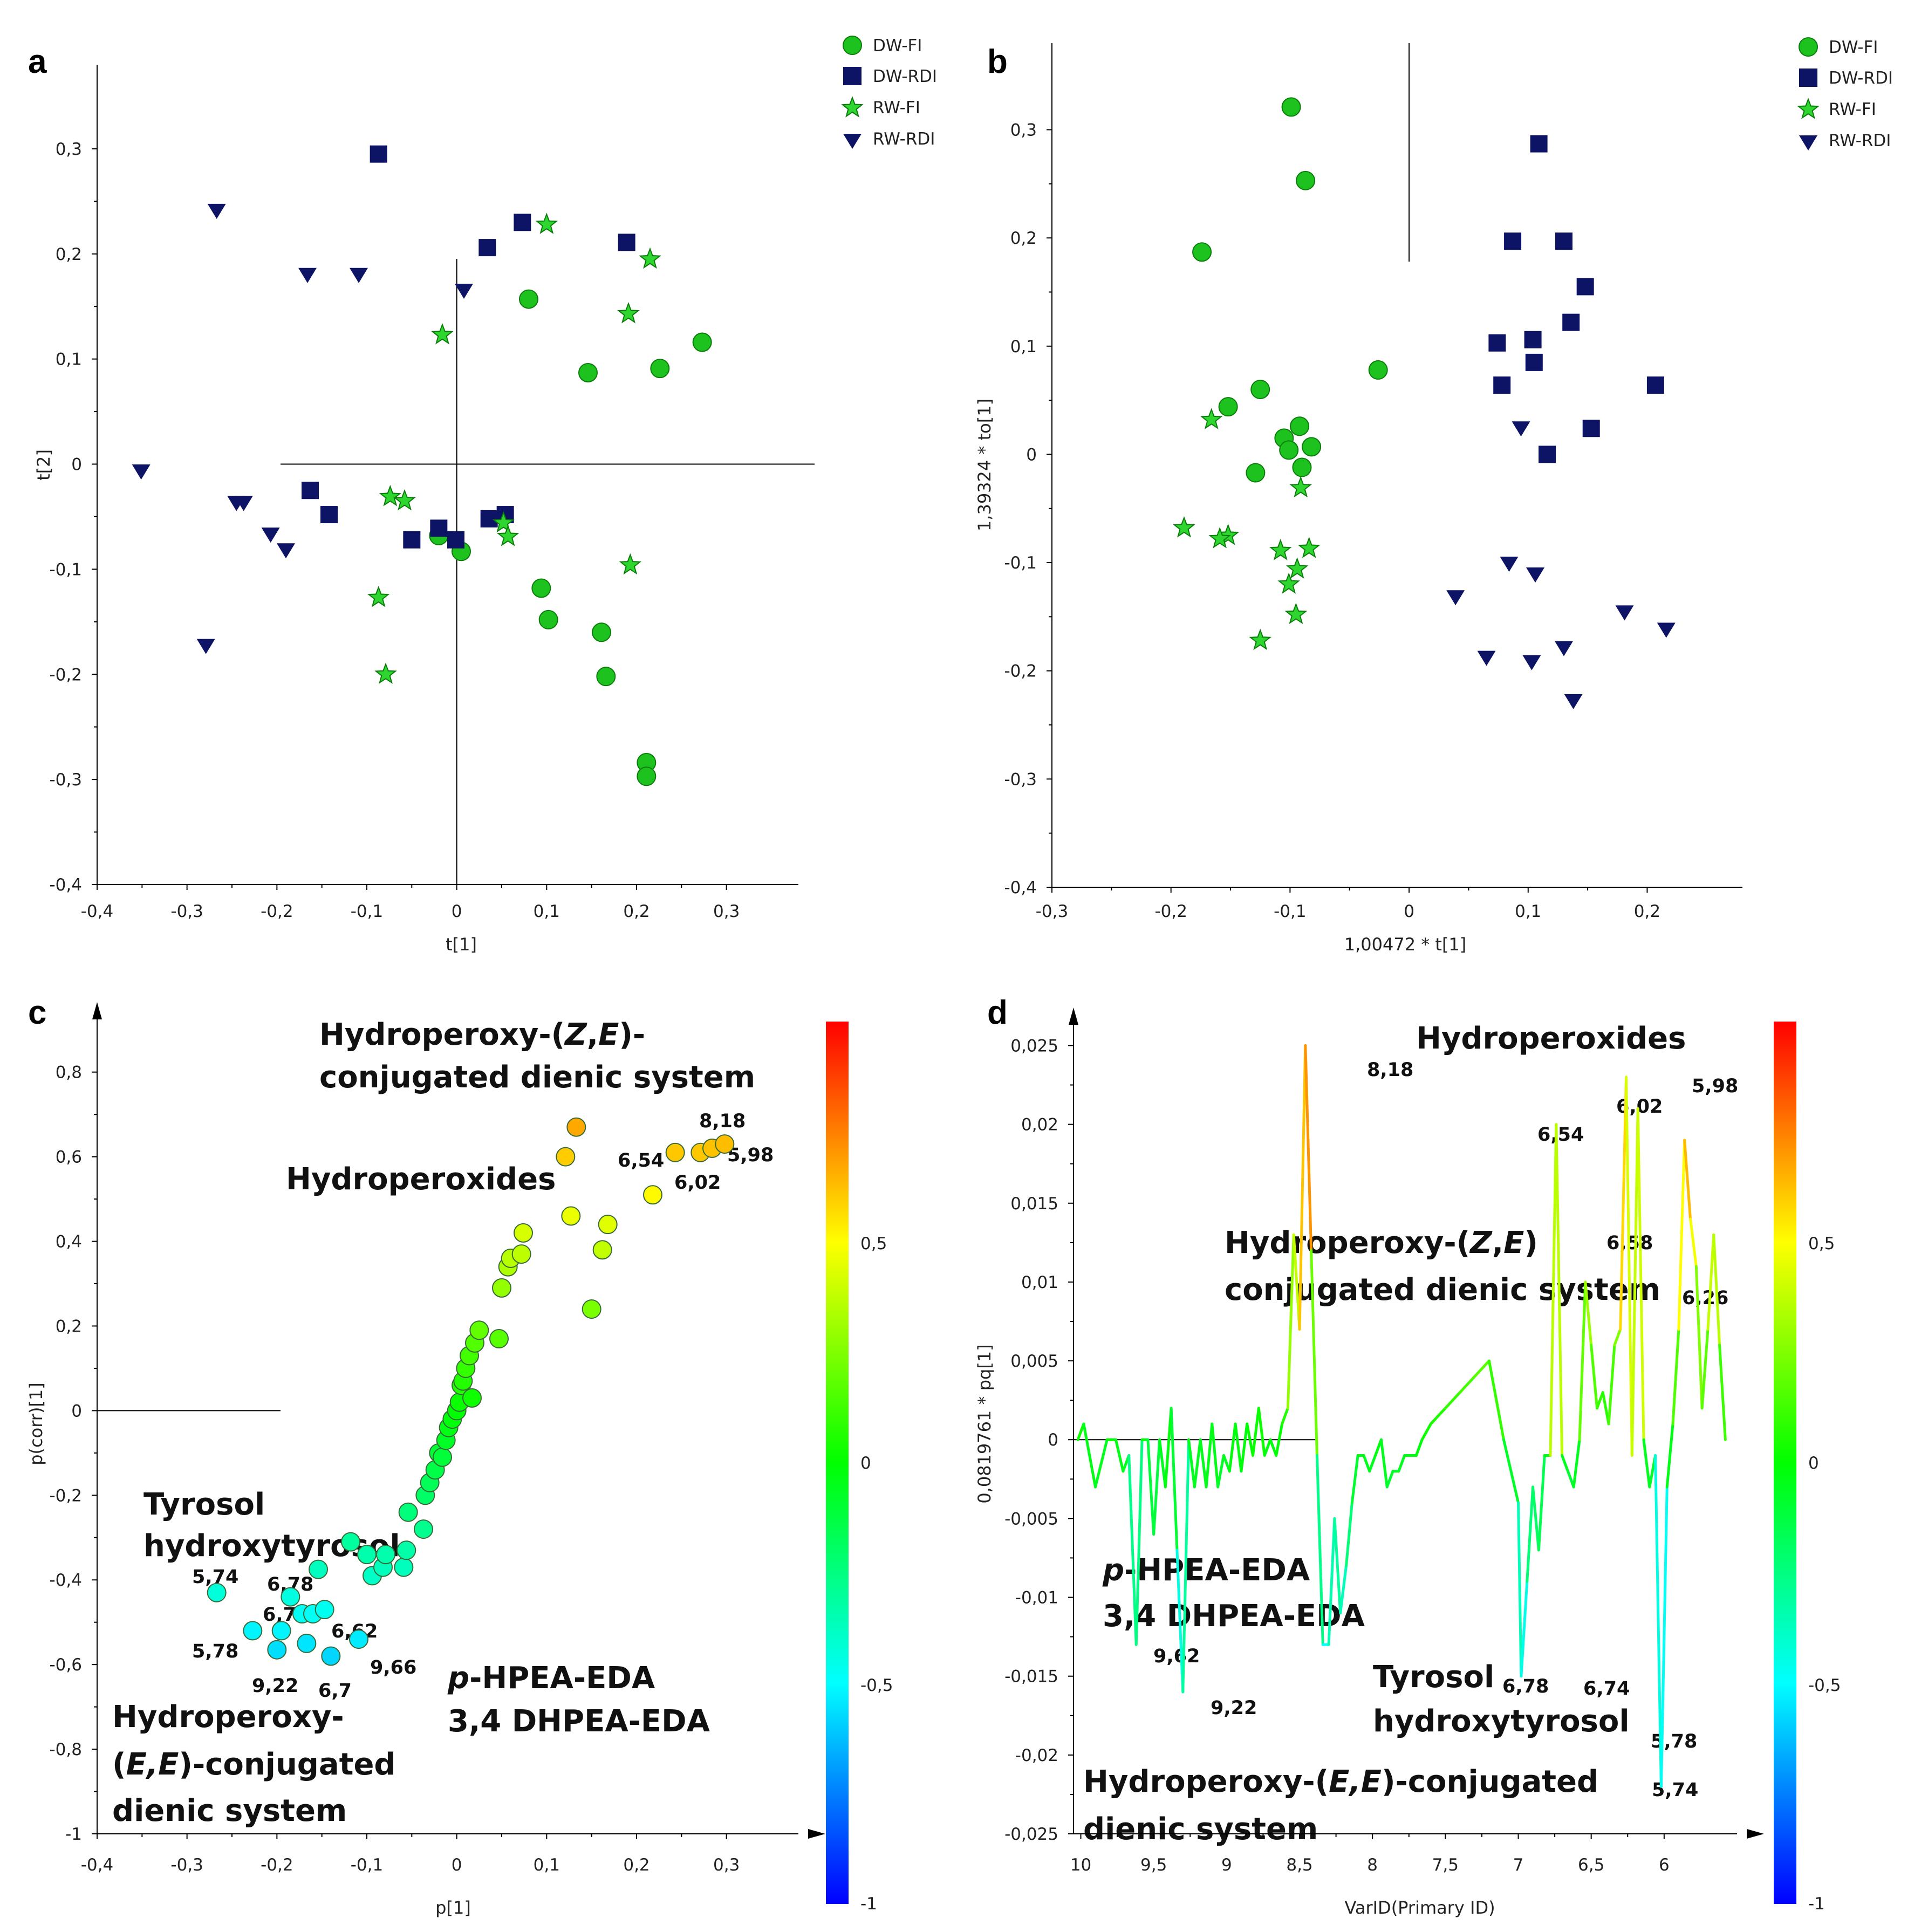 The image size is (1928, 1932). I want to click on y-axis-arrow, so click(97, 1010).